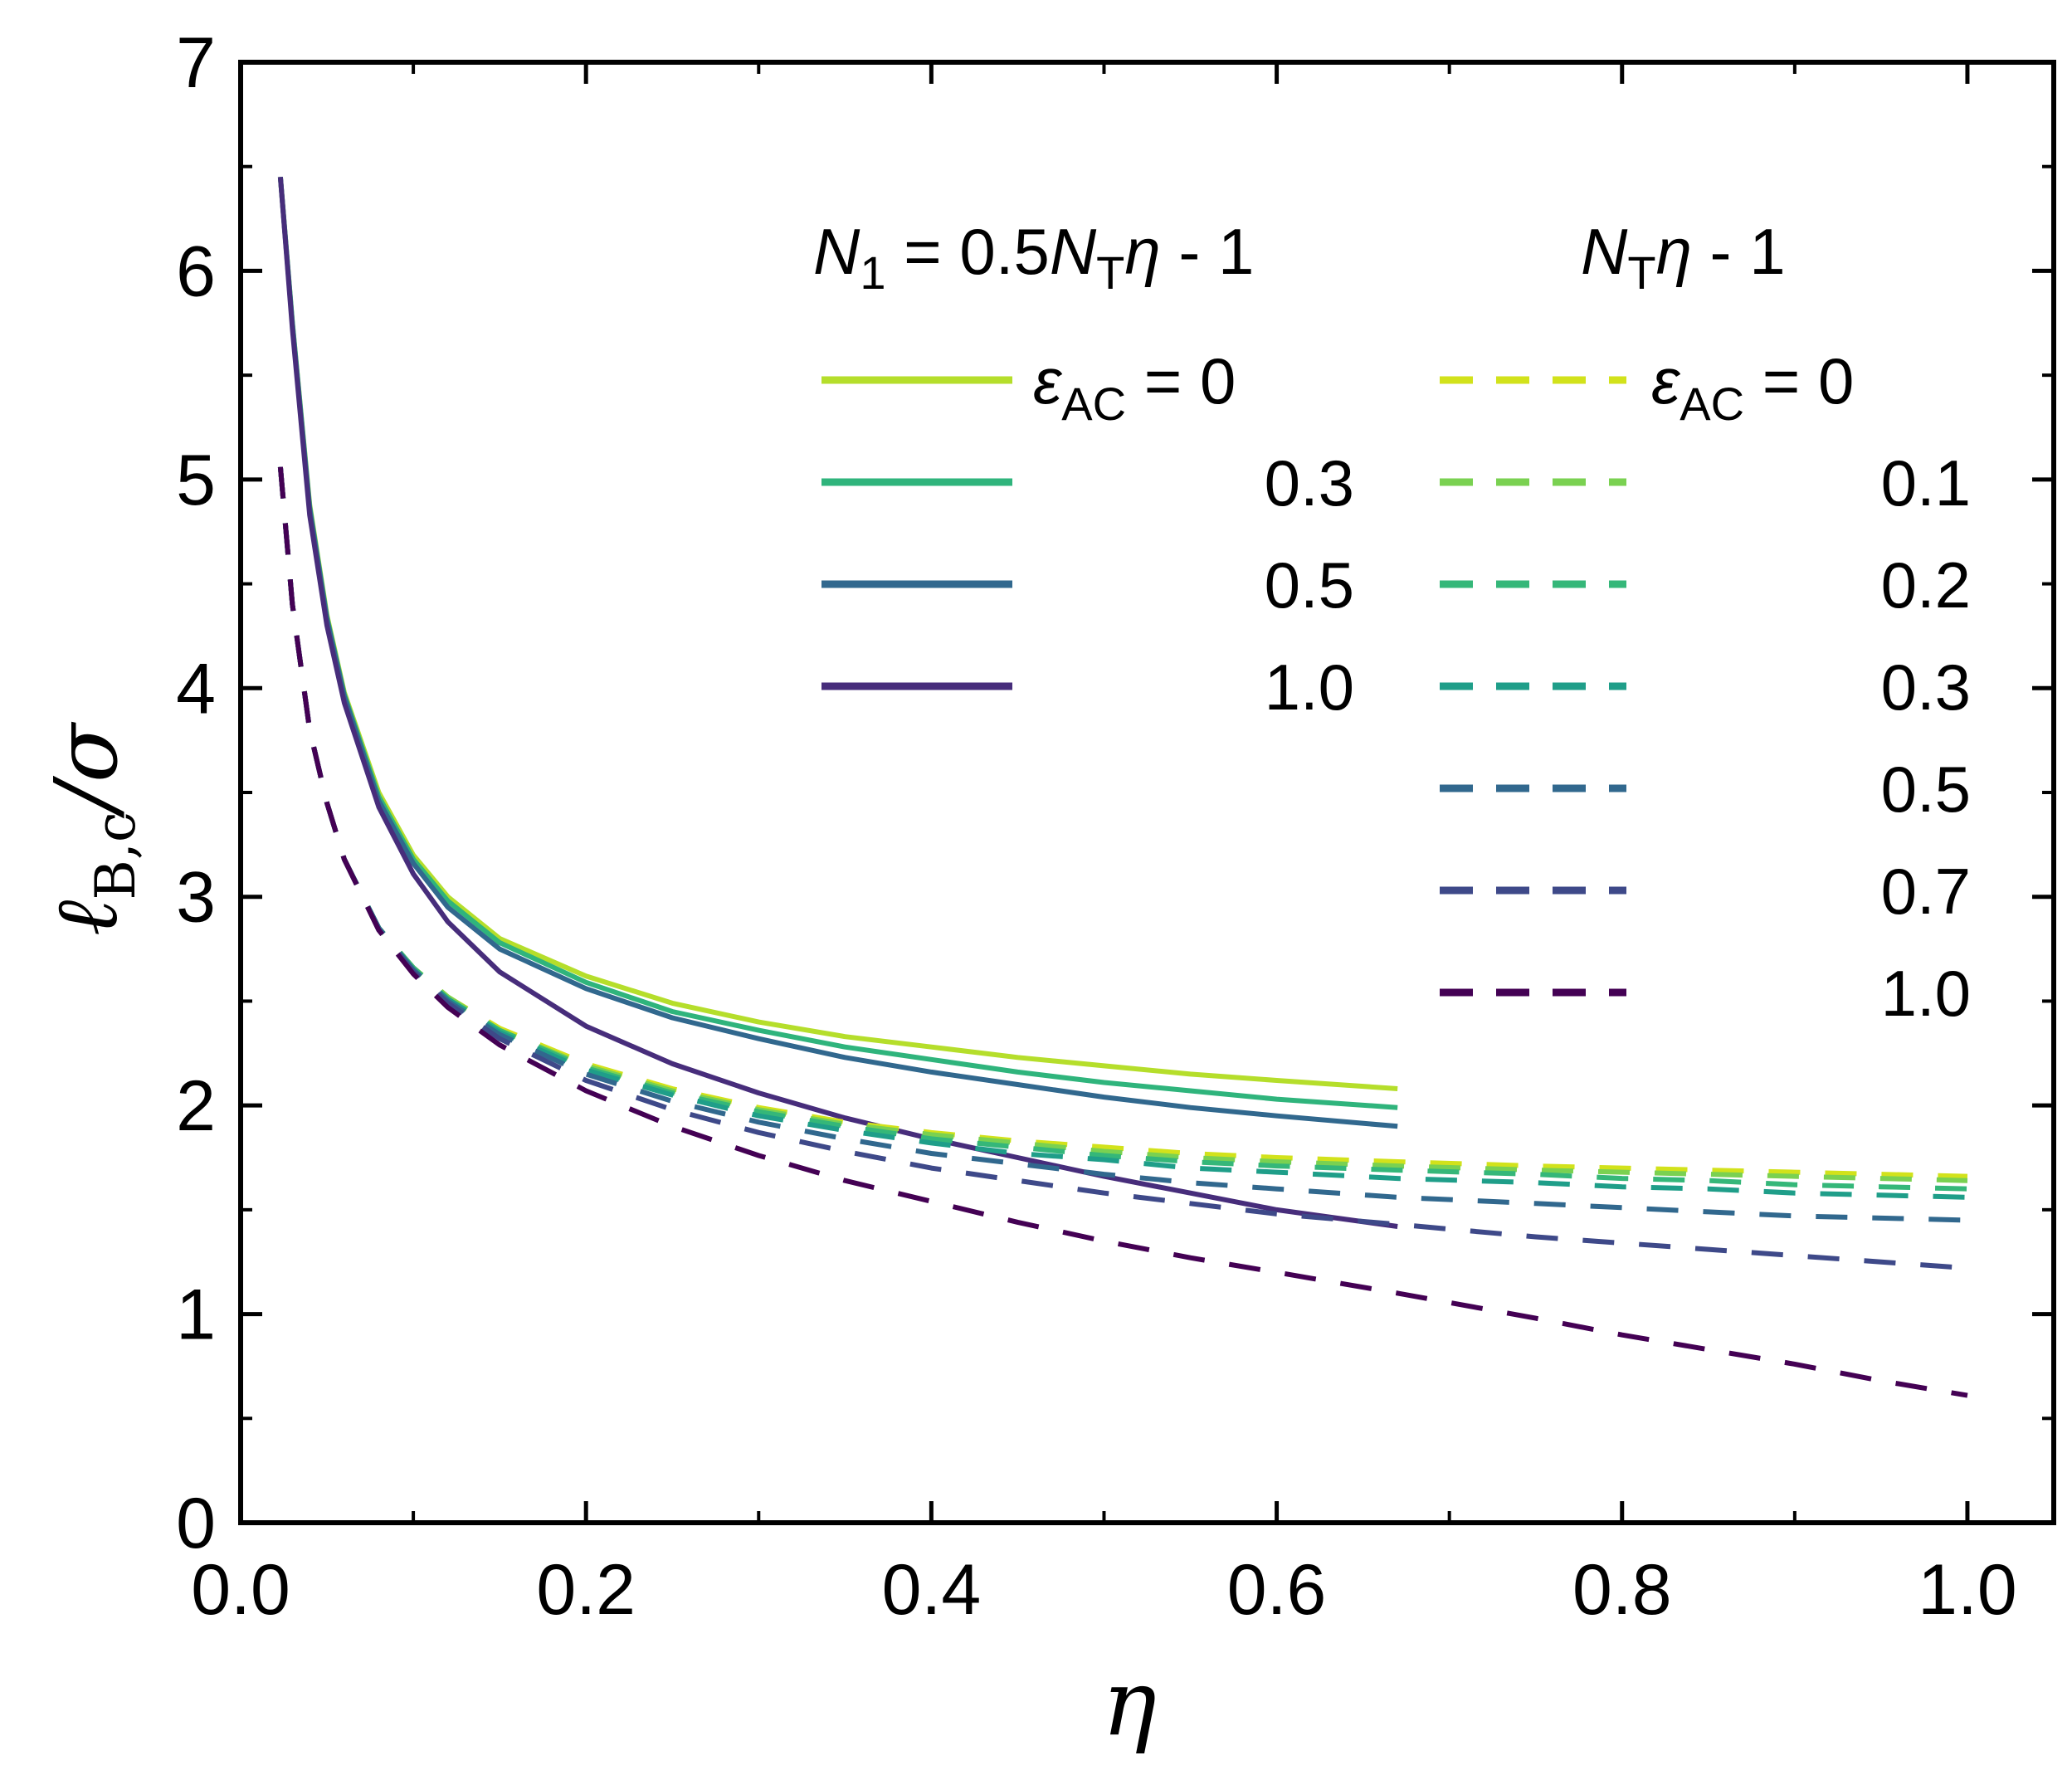 Image resolution: width=2072 pixels, height=1770 pixels. Describe the element at coordinates (1309, 483) in the screenshot. I see `legend-solid-1-label: 0.3` at that location.